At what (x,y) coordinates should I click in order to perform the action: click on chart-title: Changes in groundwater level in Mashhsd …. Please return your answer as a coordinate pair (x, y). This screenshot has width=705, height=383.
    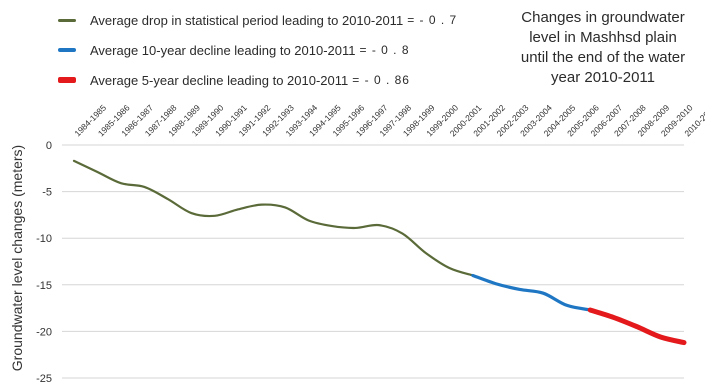
    Looking at the image, I should click on (603, 48).